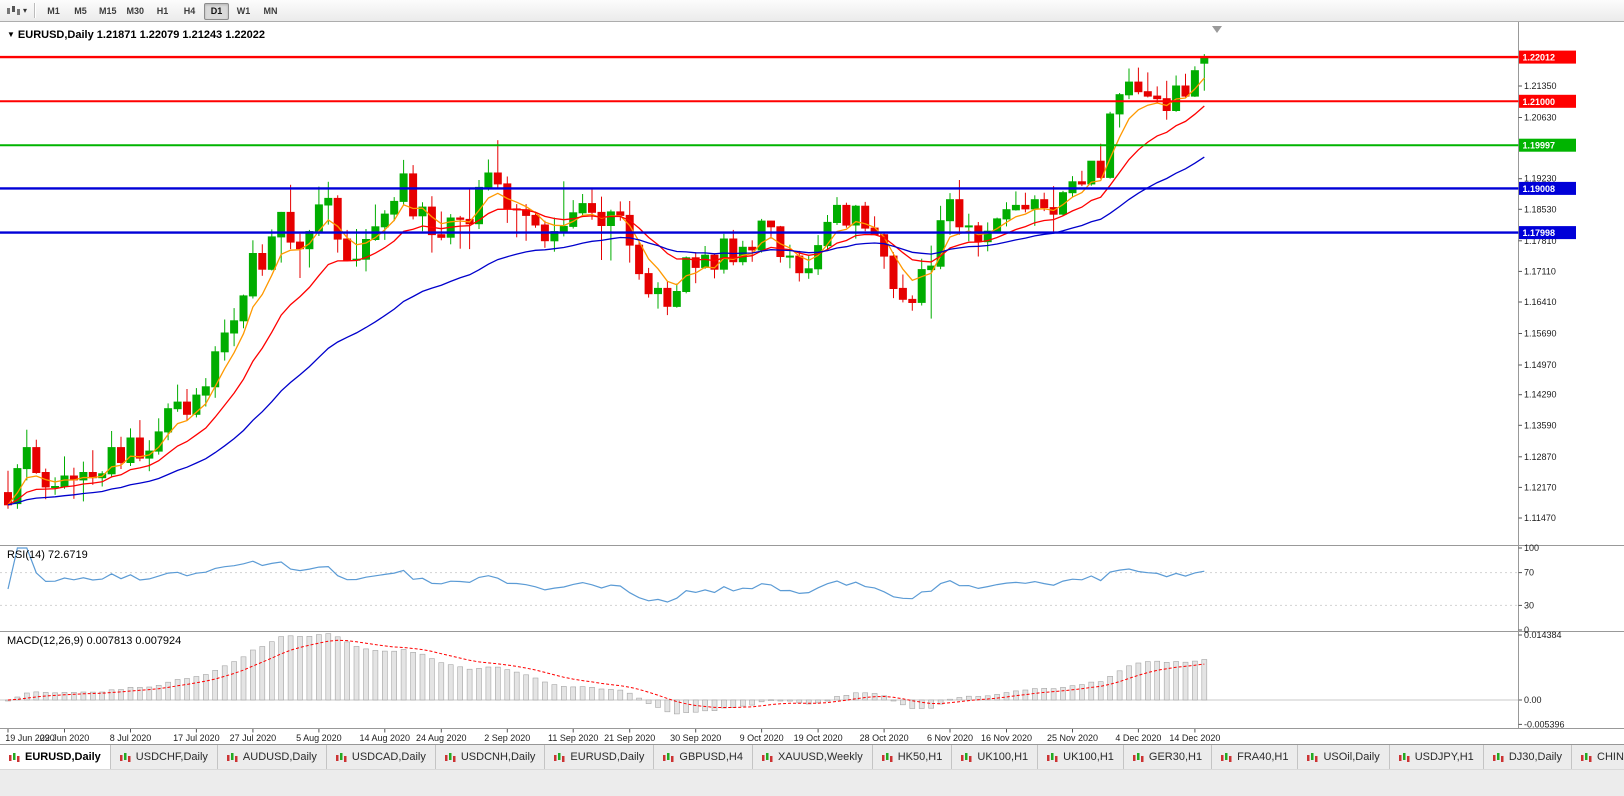 The image size is (1624, 796). I want to click on time-axis-label: 6 Nov 2020, so click(950, 738).